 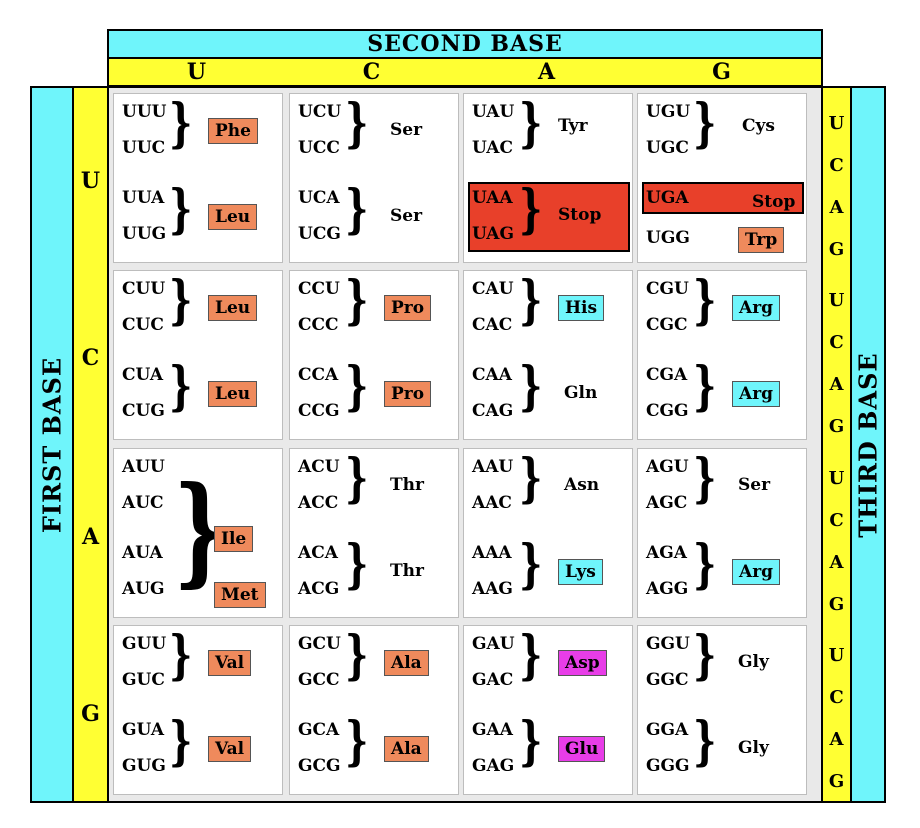 I want to click on first-base-letters-col: U C A G, so click(x=90, y=444).